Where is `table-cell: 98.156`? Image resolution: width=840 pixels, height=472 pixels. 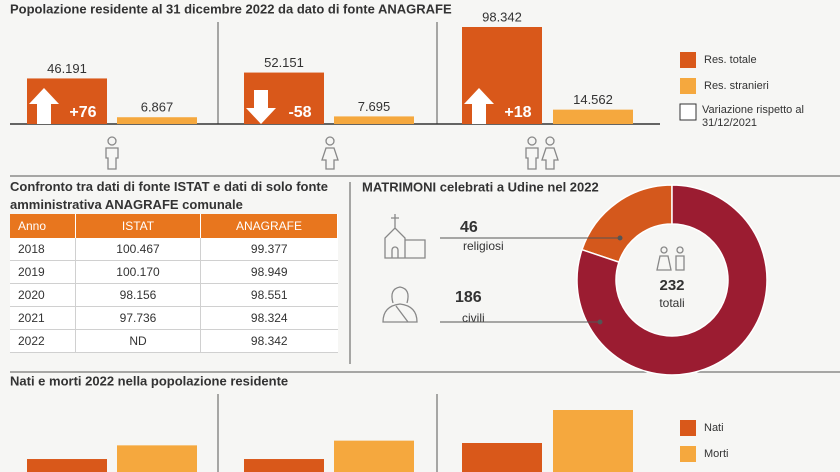 table-cell: 98.156 is located at coordinates (138, 295).